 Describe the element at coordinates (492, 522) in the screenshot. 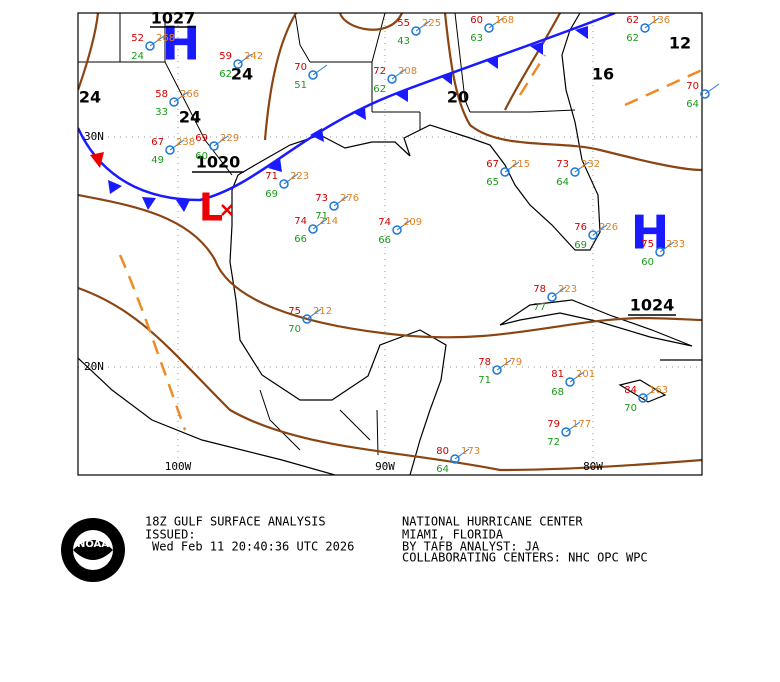

I see `center-name: NATIONAL HURRICANE CENTER` at that location.